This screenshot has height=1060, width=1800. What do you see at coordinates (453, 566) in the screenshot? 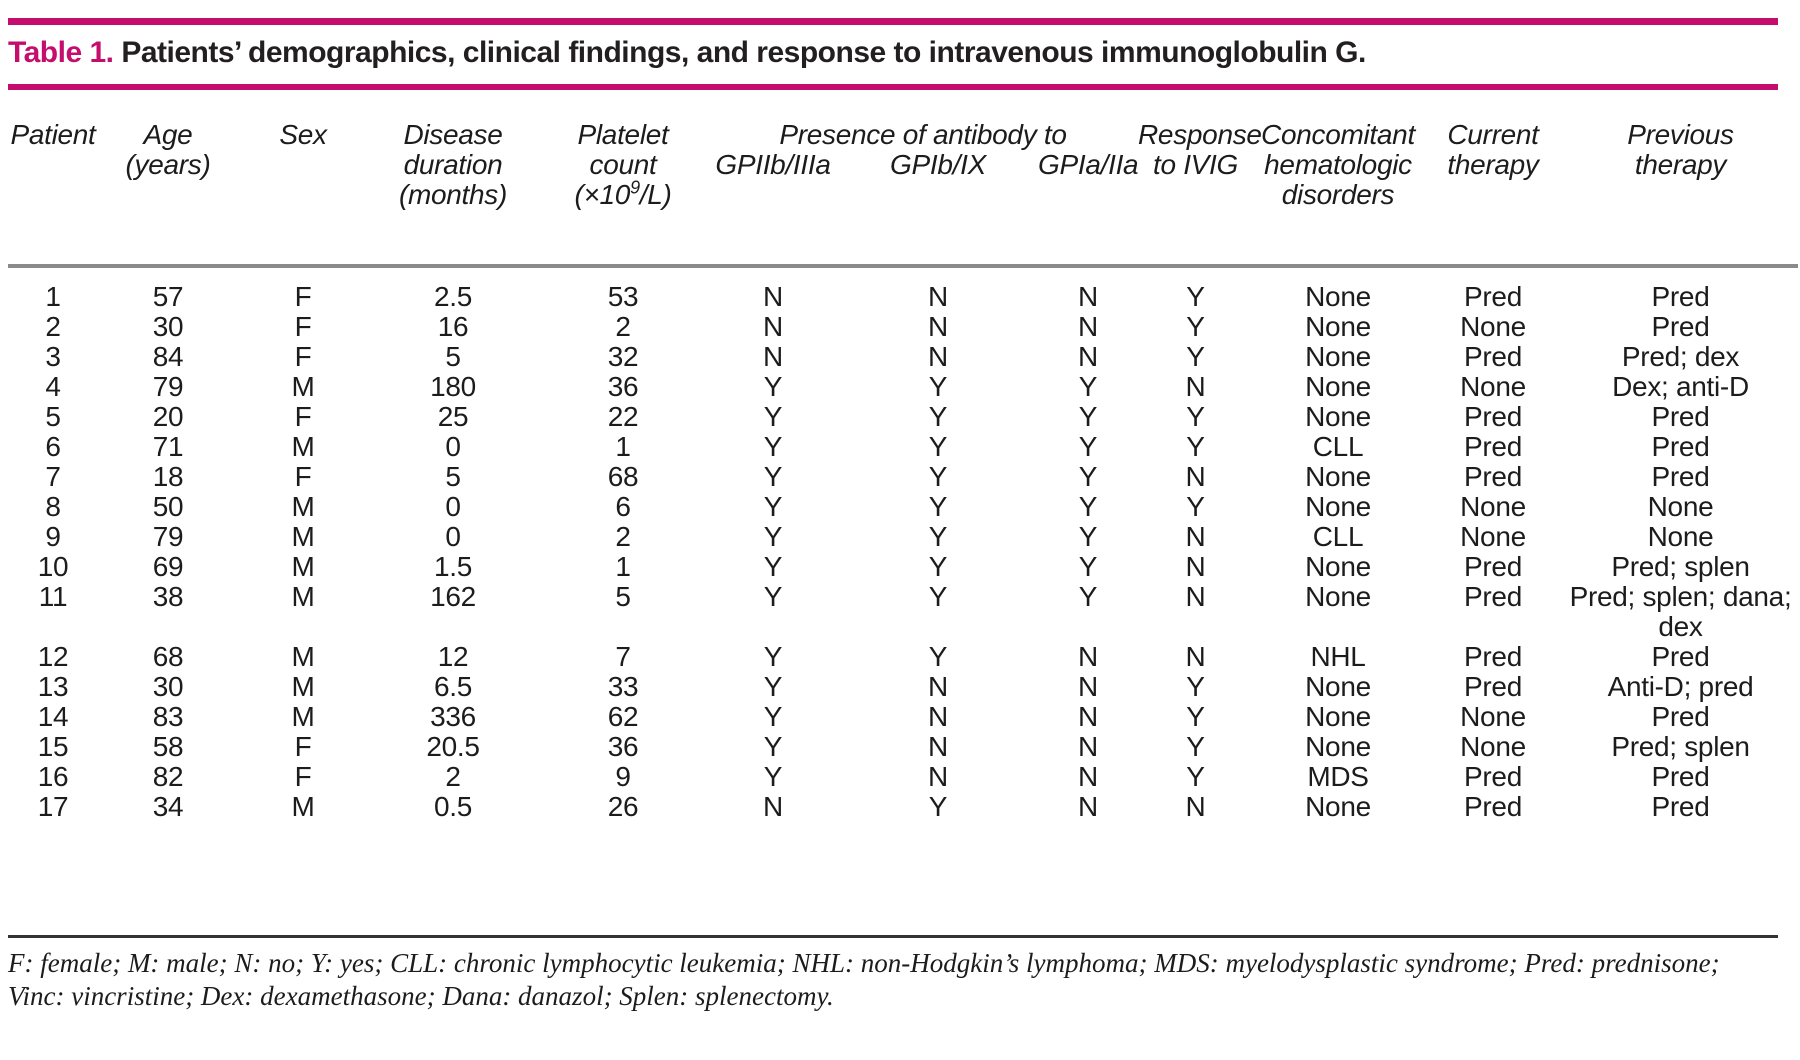
I see `table-cell: 1.5` at bounding box center [453, 566].